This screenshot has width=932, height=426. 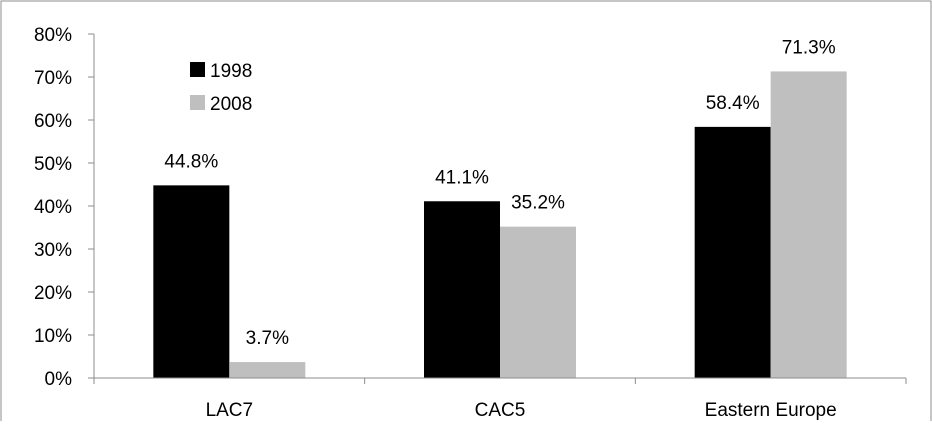 What do you see at coordinates (221, 88) in the screenshot?
I see `legend: 1998 2008` at bounding box center [221, 88].